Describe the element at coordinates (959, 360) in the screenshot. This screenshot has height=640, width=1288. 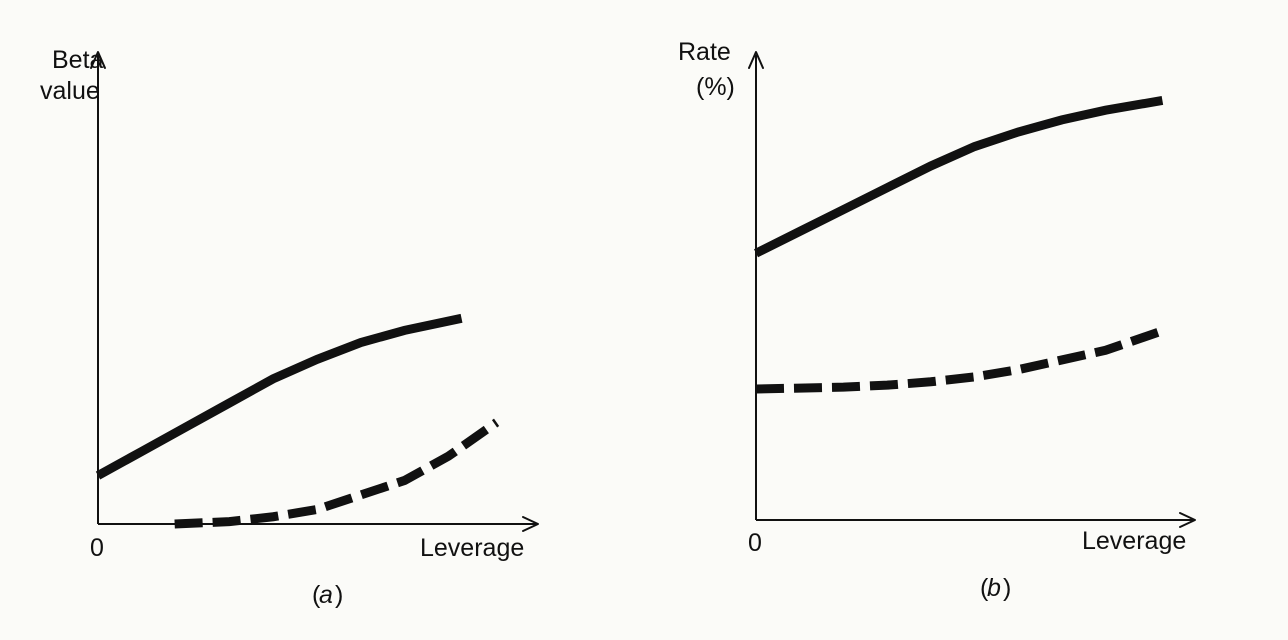
I see `dashed-curve-b` at that location.